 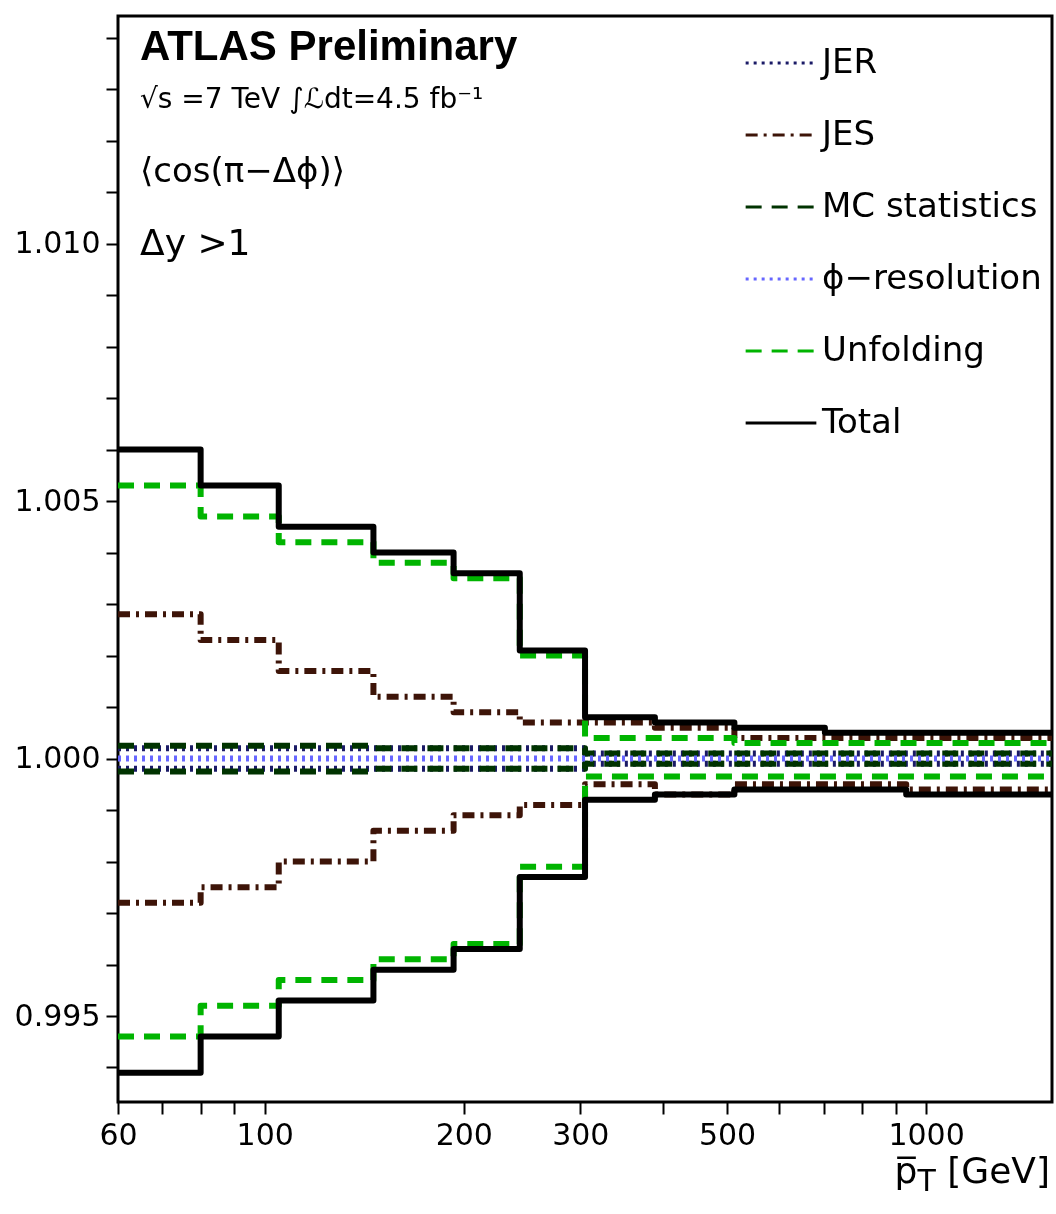 What do you see at coordinates (312, 98) in the screenshot?
I see `annotation: √s =7 TeV ∫ℒdt=4.5 fb⁻¹` at bounding box center [312, 98].